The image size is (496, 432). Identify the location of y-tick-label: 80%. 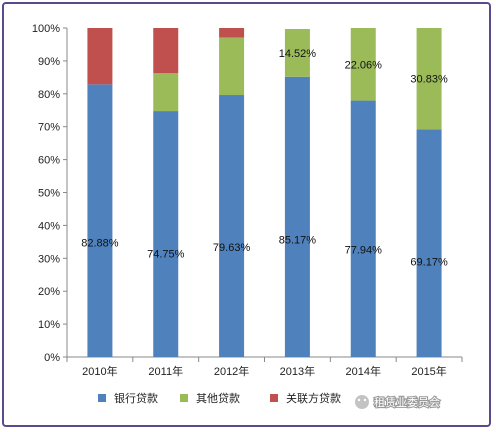
(49, 95).